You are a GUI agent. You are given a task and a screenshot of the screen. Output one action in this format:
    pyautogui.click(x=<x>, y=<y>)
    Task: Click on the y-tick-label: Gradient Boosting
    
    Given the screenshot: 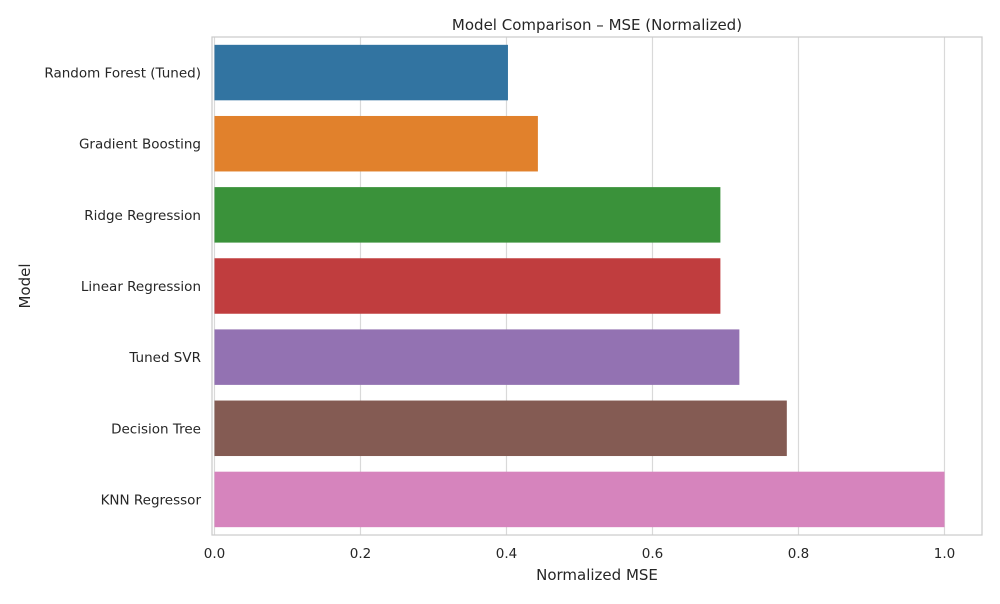 What is the action you would take?
    pyautogui.click(x=140, y=145)
    